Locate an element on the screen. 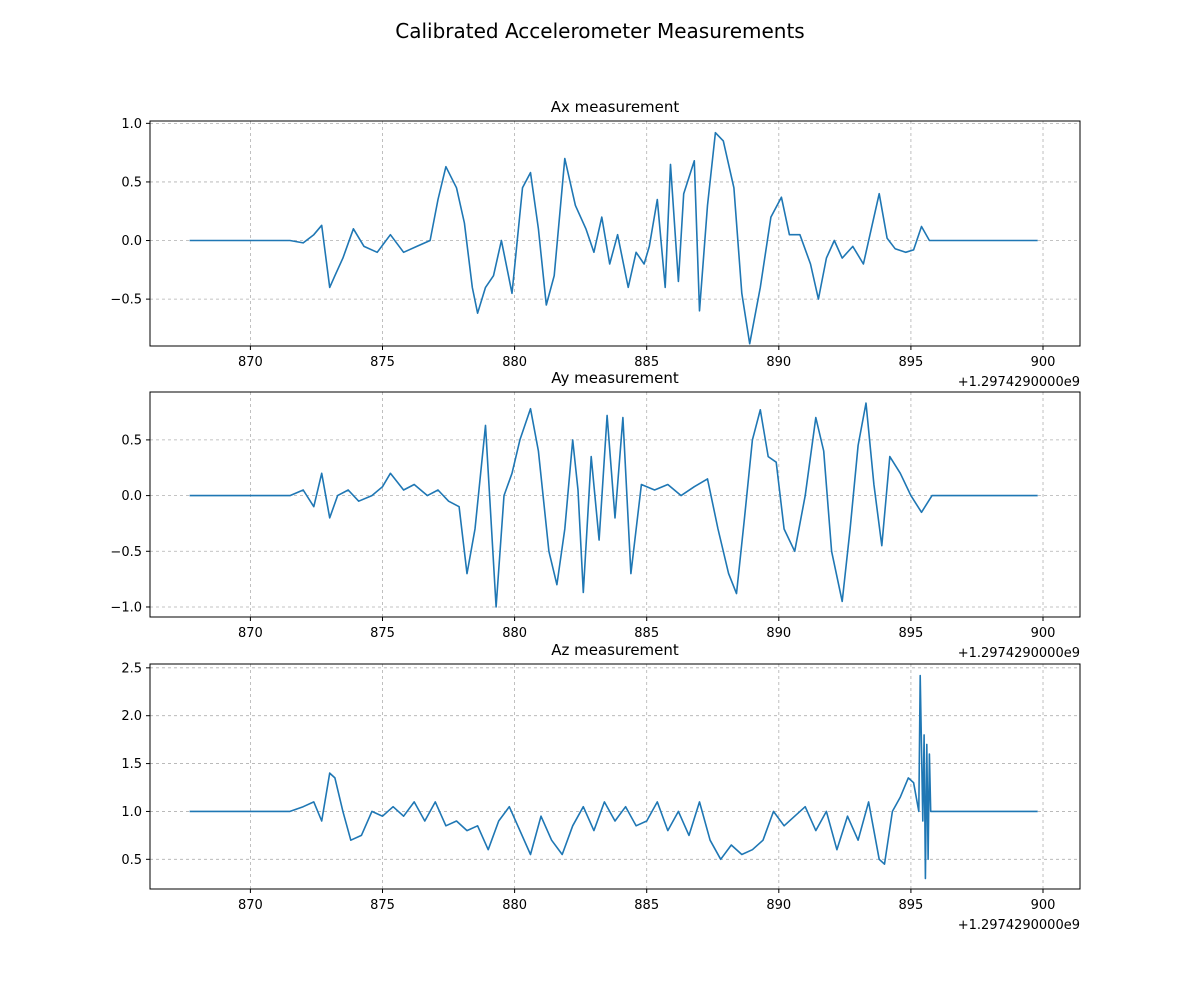 This screenshot has width=1200, height=1000. figure-title: Calibrated Accelerometer Measurements is located at coordinates (599, 31).